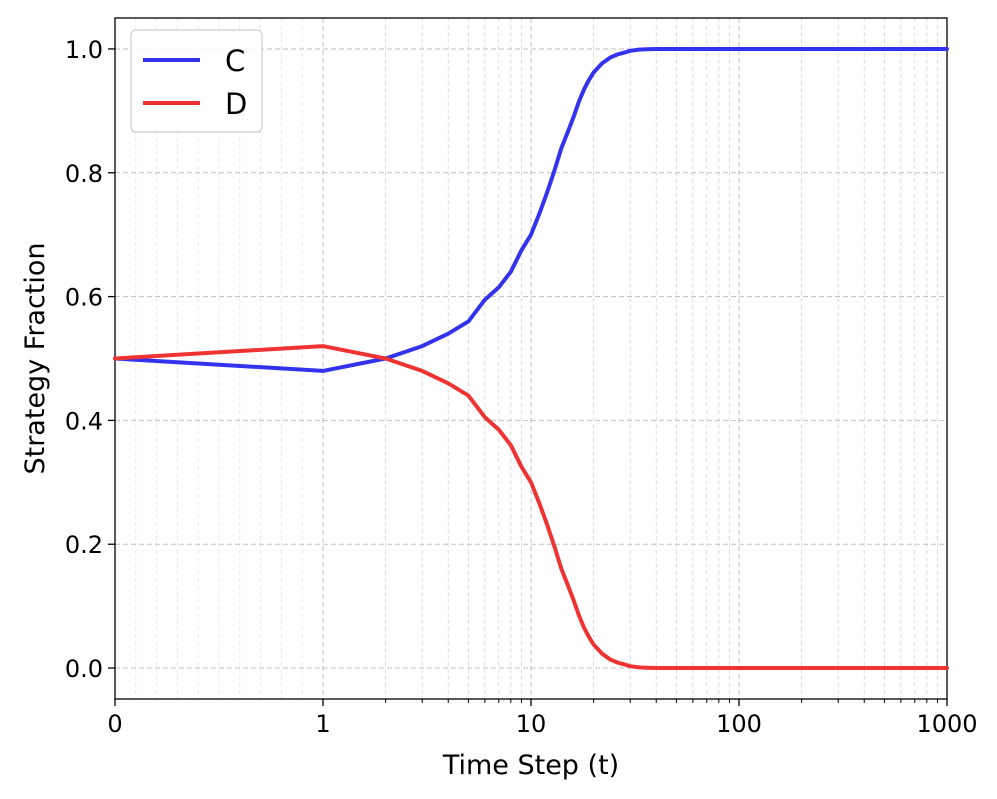 This screenshot has width=997, height=799. I want to click on legend-label-c: C, so click(235, 61).